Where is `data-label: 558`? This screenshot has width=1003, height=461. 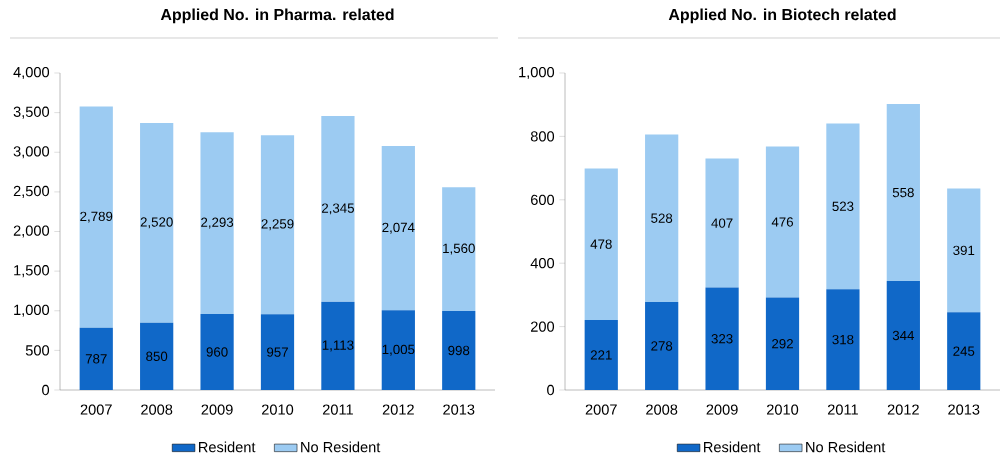 data-label: 558 is located at coordinates (903, 192).